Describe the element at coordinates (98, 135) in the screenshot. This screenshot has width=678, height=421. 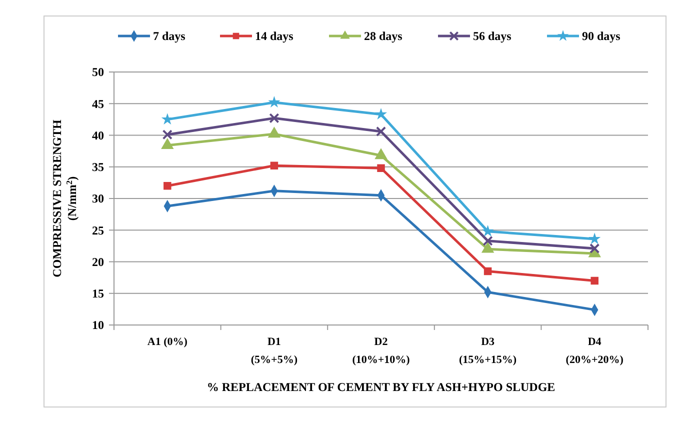
I see `y-tick-label: 40` at that location.